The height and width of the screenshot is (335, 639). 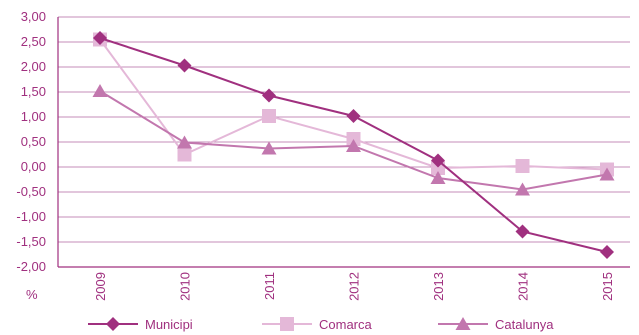 I want to click on legend-item-municipi: Municipi, so click(x=140, y=324).